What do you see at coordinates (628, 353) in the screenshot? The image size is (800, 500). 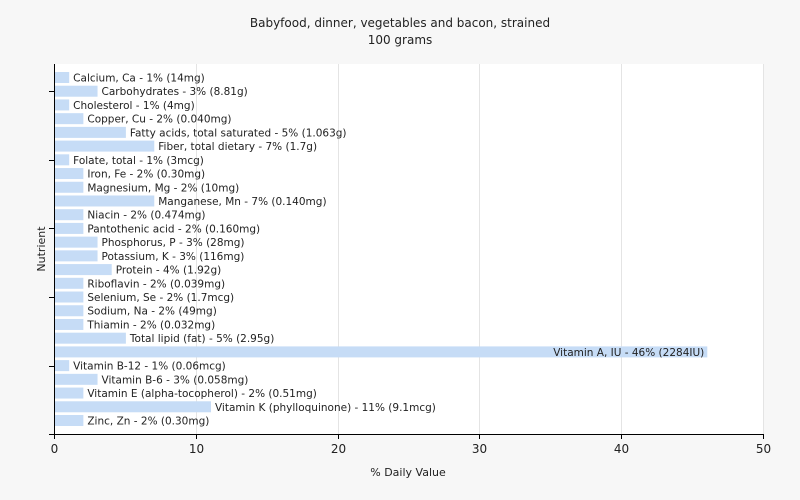 I see `bar-label: Vitamin A, IU - 46% (2284IU)` at bounding box center [628, 353].